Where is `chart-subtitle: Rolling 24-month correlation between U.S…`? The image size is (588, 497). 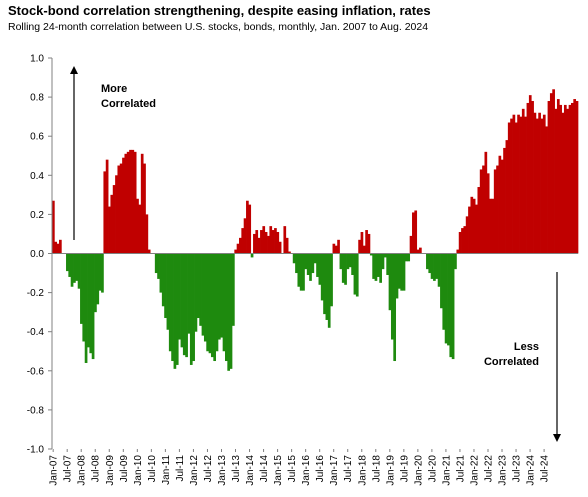 chart-subtitle: Rolling 24-month correlation between U.S… is located at coordinates (218, 27).